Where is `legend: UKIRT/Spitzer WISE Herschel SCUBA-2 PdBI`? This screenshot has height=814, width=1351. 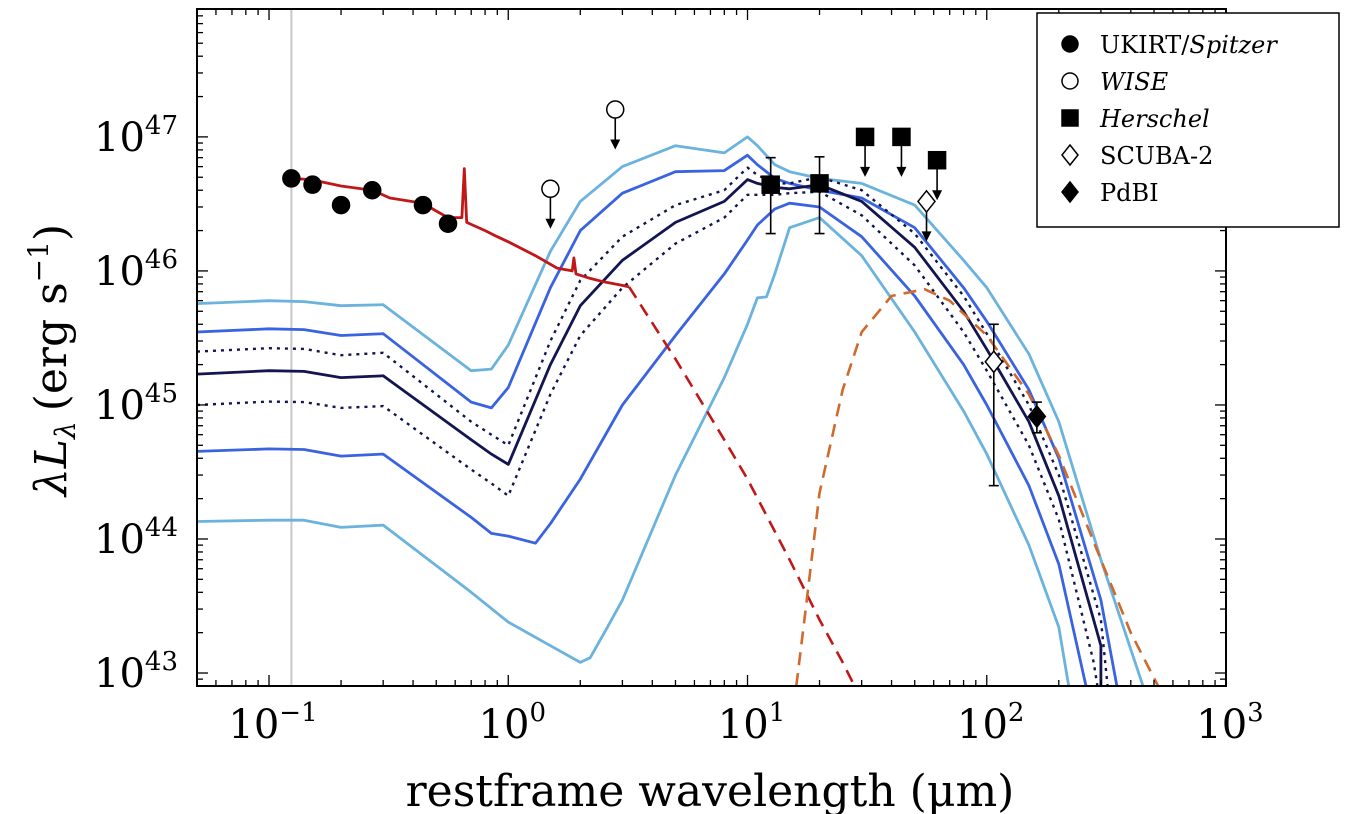 legend: UKIRT/Spitzer WISE Herschel SCUBA-2 PdBI is located at coordinates (1188, 120).